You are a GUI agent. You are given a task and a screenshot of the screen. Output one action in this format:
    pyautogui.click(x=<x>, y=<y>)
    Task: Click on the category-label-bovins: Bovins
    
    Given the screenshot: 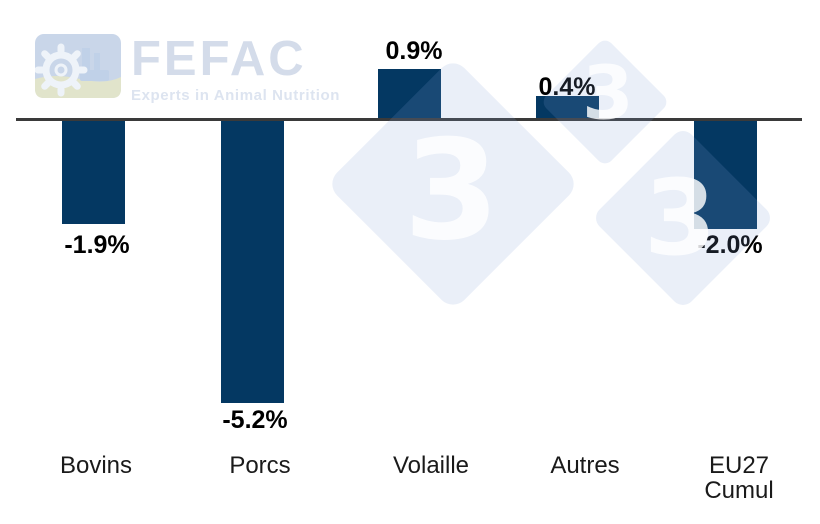 What is the action you would take?
    pyautogui.click(x=96, y=465)
    